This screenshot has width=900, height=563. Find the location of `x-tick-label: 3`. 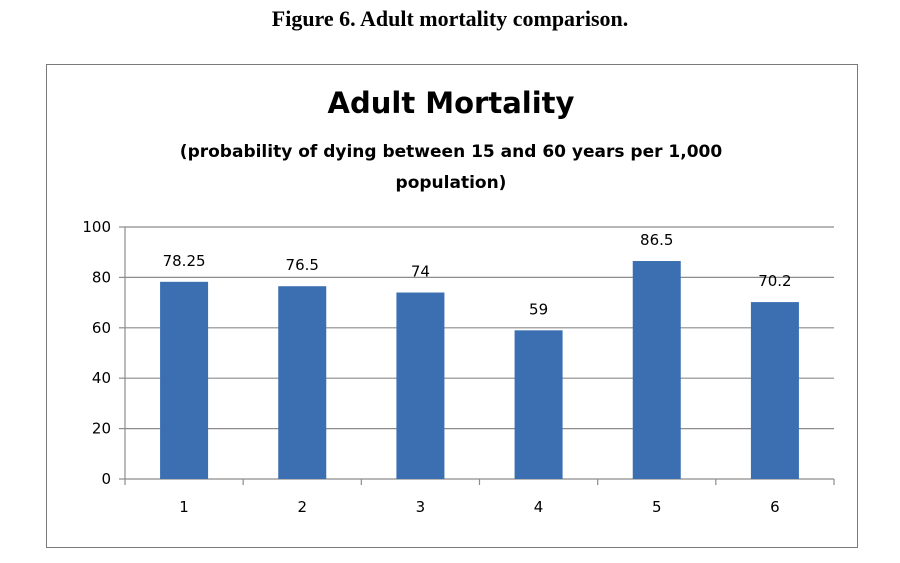

x-tick-label: 3 is located at coordinates (421, 507).